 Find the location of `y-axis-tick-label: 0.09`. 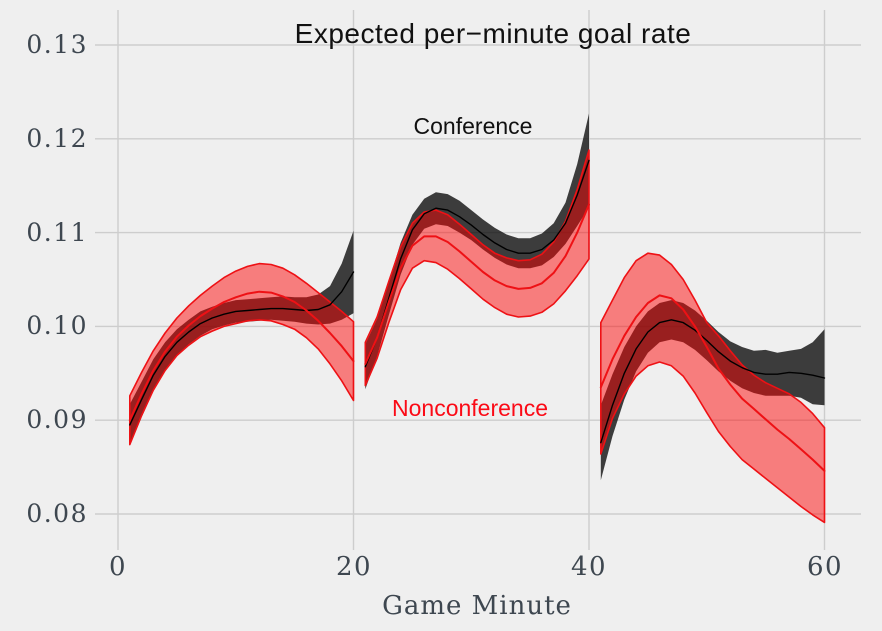

y-axis-tick-label: 0.09 is located at coordinates (57, 419).